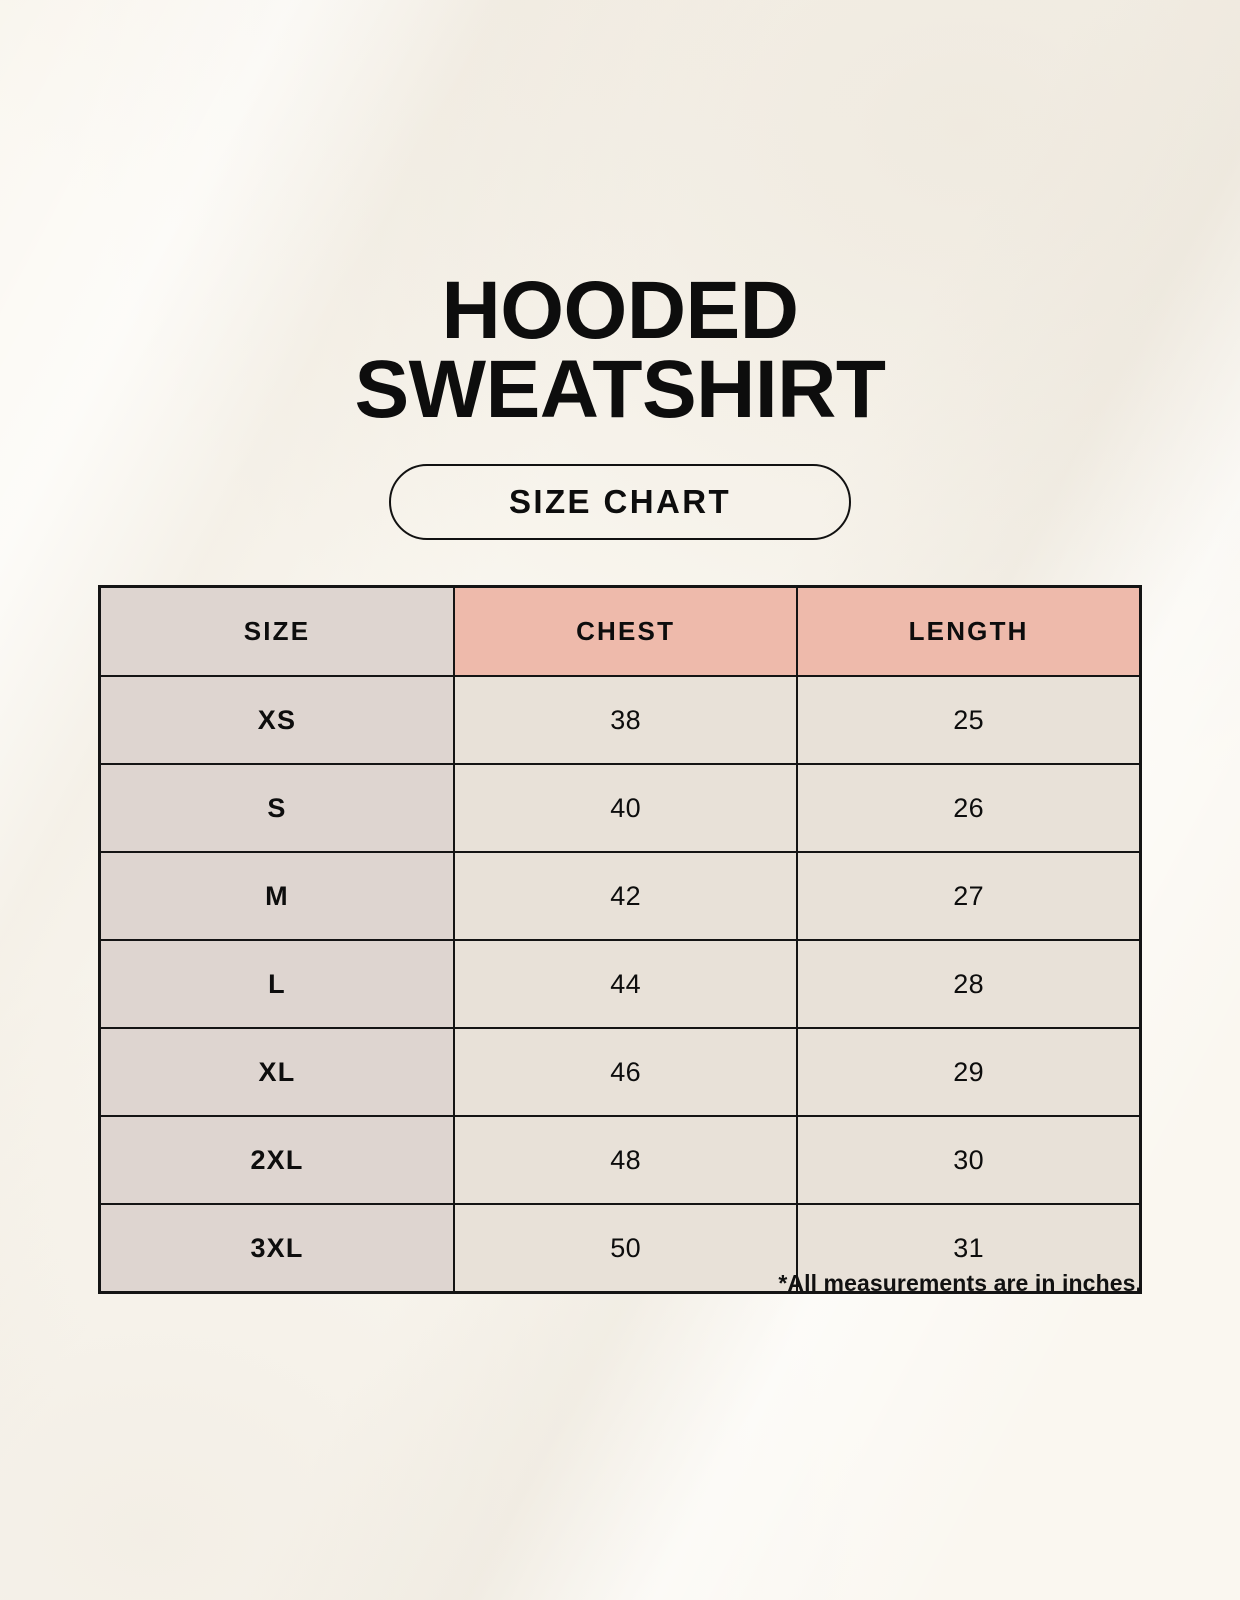 The image size is (1240, 1600). I want to click on title-line-1: HOODED, so click(620, 310).